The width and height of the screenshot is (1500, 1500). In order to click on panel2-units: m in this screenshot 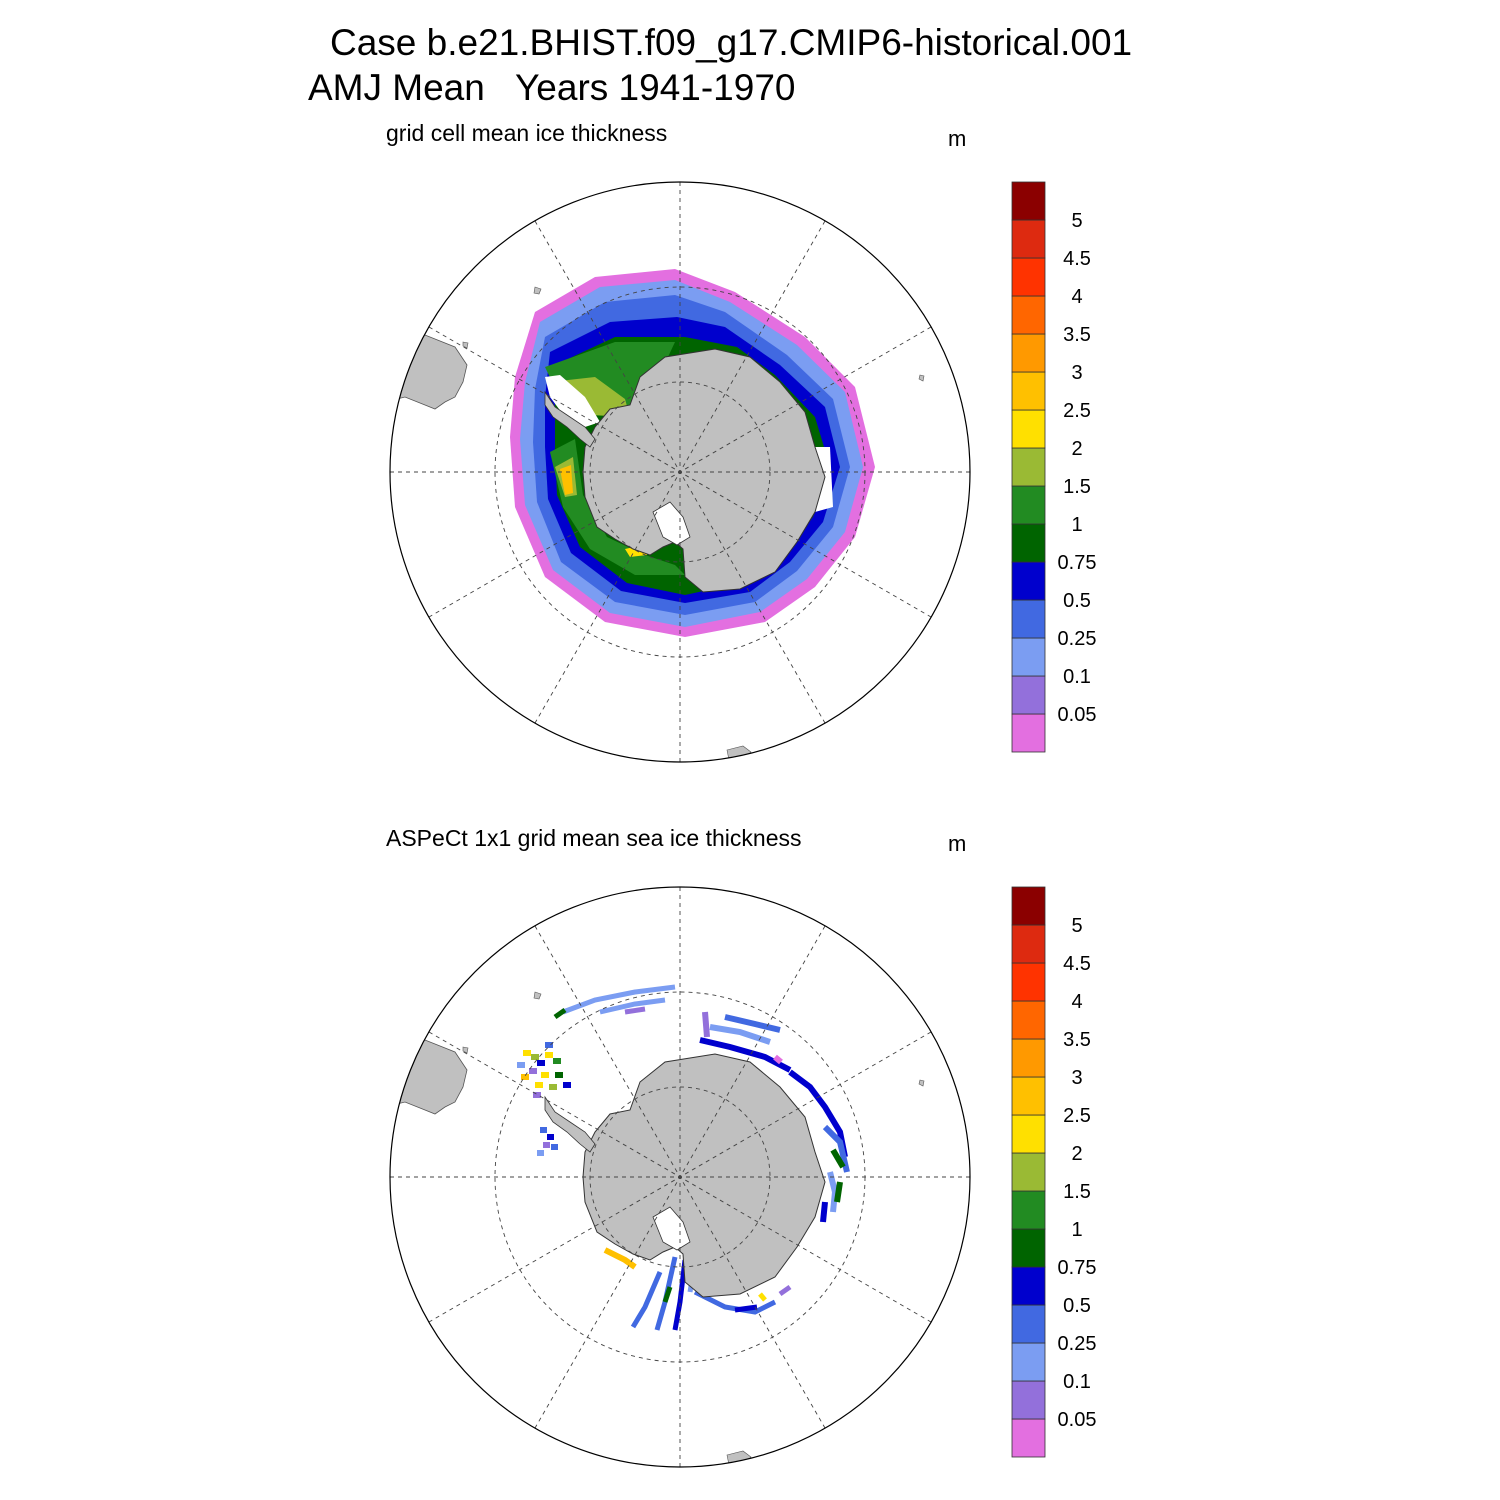, I will do `click(957, 843)`.